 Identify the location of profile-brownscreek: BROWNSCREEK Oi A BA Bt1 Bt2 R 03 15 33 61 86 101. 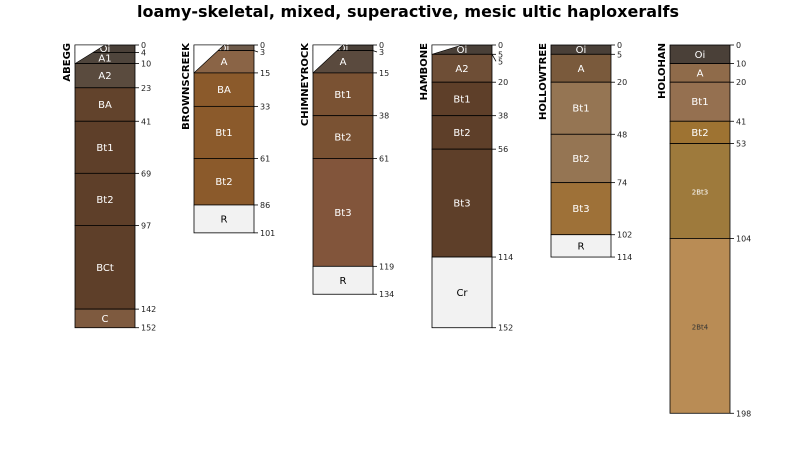
(228, 139).